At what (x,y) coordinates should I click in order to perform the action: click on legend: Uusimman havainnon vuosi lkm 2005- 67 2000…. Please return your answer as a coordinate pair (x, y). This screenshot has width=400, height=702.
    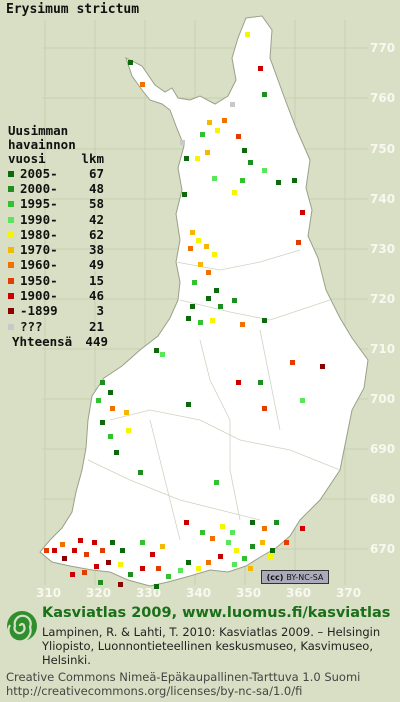
    Looking at the image, I should click on (58, 236).